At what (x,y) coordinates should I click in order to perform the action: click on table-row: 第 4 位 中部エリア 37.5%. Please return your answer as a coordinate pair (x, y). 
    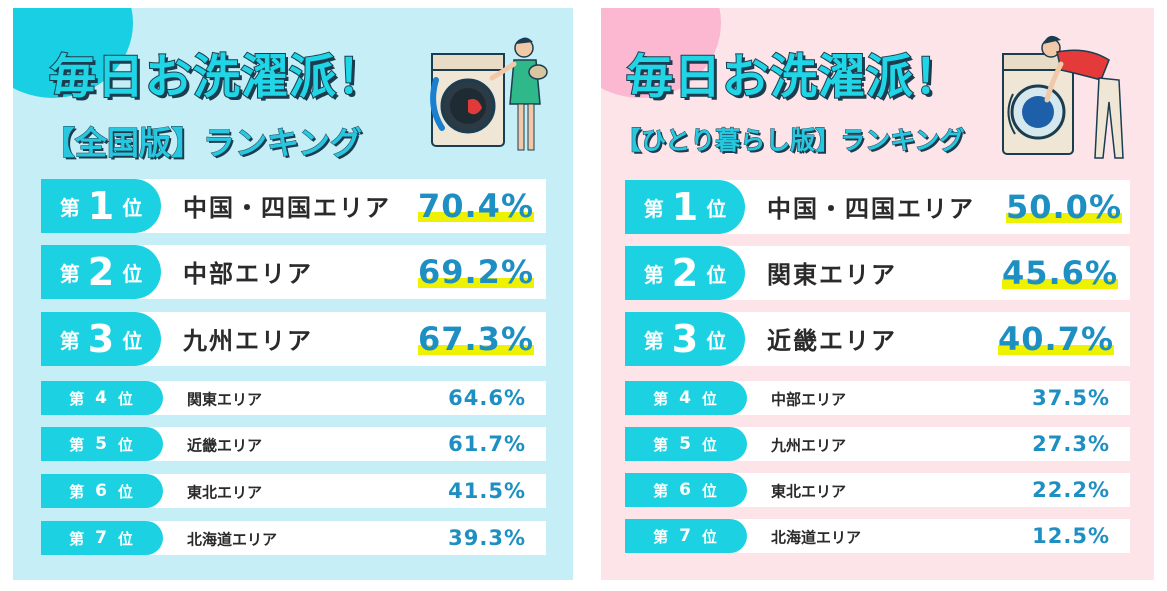
    Looking at the image, I should click on (877, 398).